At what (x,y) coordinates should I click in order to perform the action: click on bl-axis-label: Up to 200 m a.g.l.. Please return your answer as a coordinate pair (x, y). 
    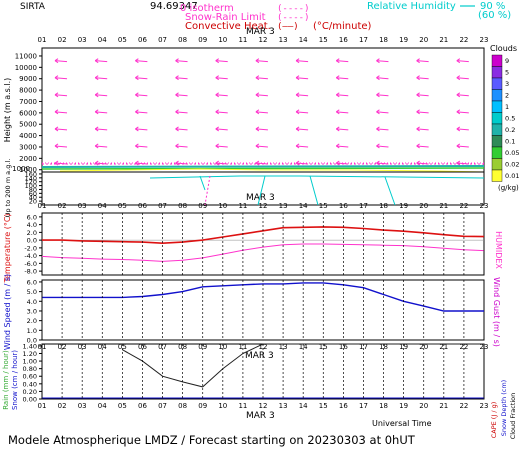
    Looking at the image, I should click on (8, 188).